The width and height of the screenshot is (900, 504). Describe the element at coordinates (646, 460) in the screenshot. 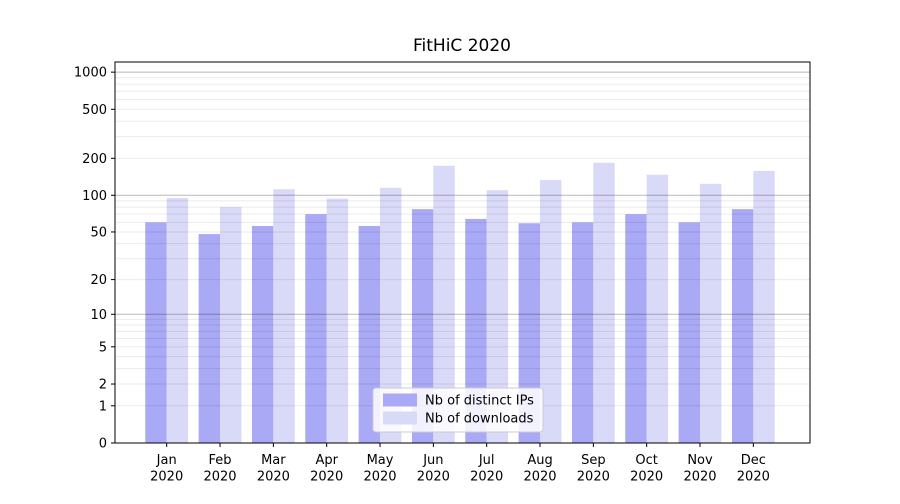

I see `x-tick-label-month: Oct` at that location.